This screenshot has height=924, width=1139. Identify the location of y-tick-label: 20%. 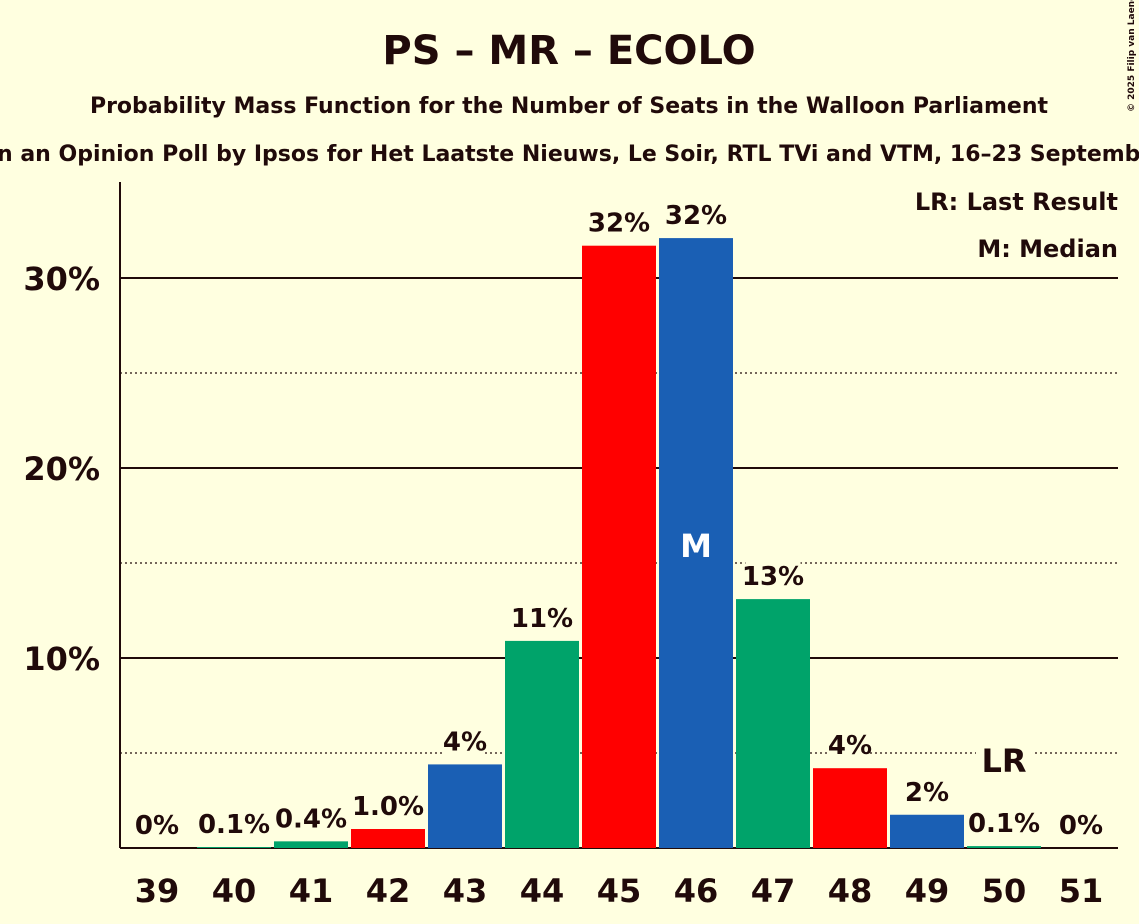
(61, 469).